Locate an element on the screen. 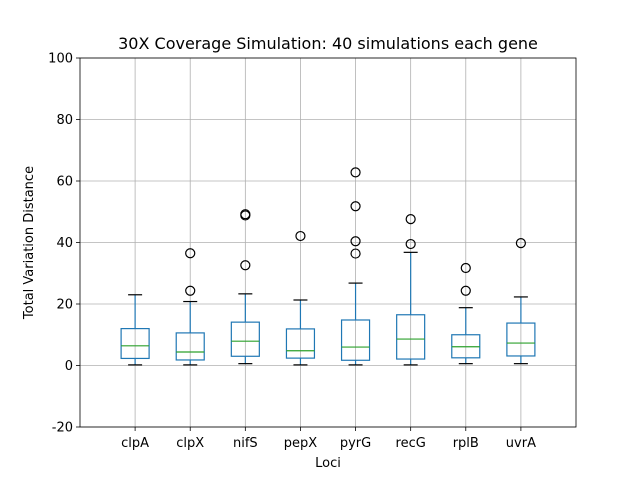 The width and height of the screenshot is (640, 480). x-tick-label: uvrA is located at coordinates (521, 443).